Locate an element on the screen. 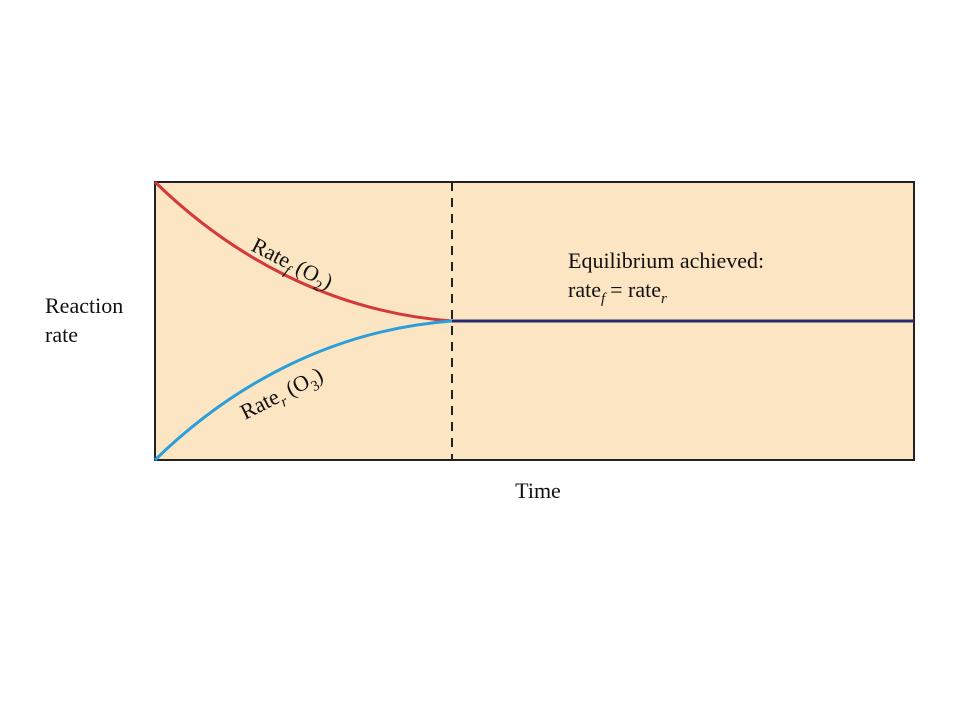  y-axis-label: Reaction is located at coordinates (84, 305).